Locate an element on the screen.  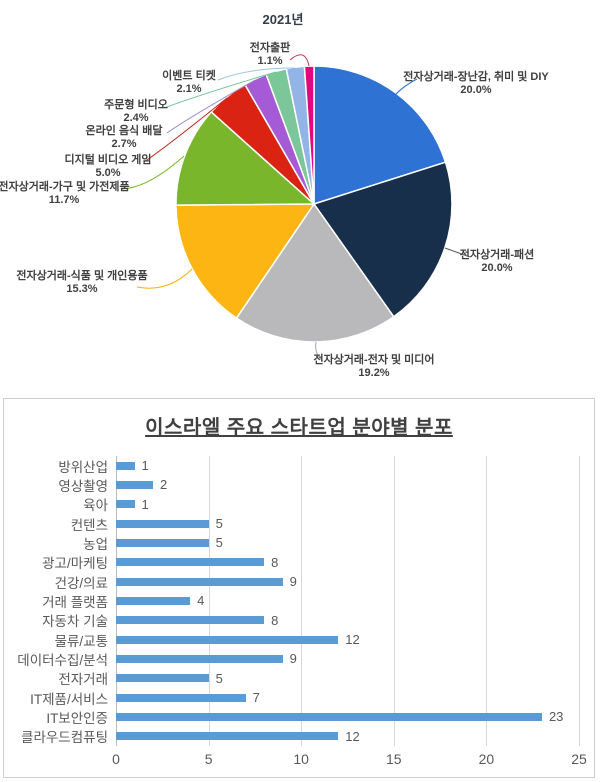
pie-slice-label-text: 온라인 음식 배달 is located at coordinates (124, 131).